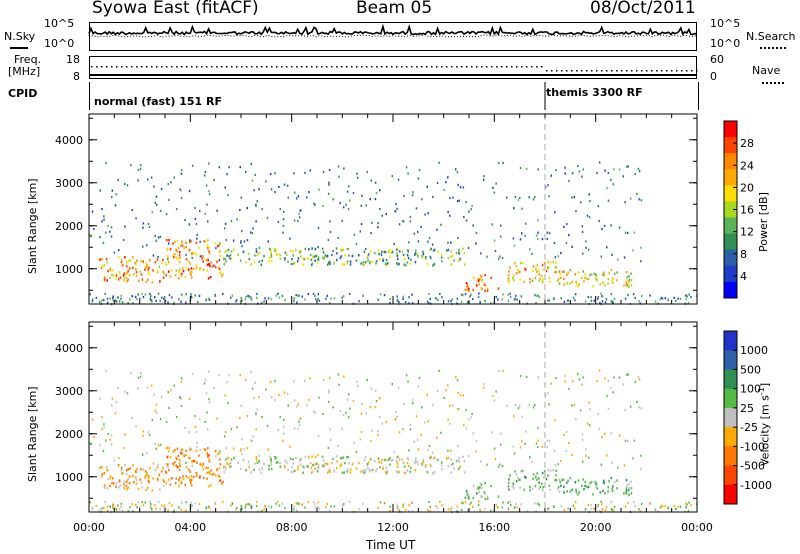  What do you see at coordinates (69, 226) in the screenshot?
I see `power-ytick-label: 2000` at bounding box center [69, 226].